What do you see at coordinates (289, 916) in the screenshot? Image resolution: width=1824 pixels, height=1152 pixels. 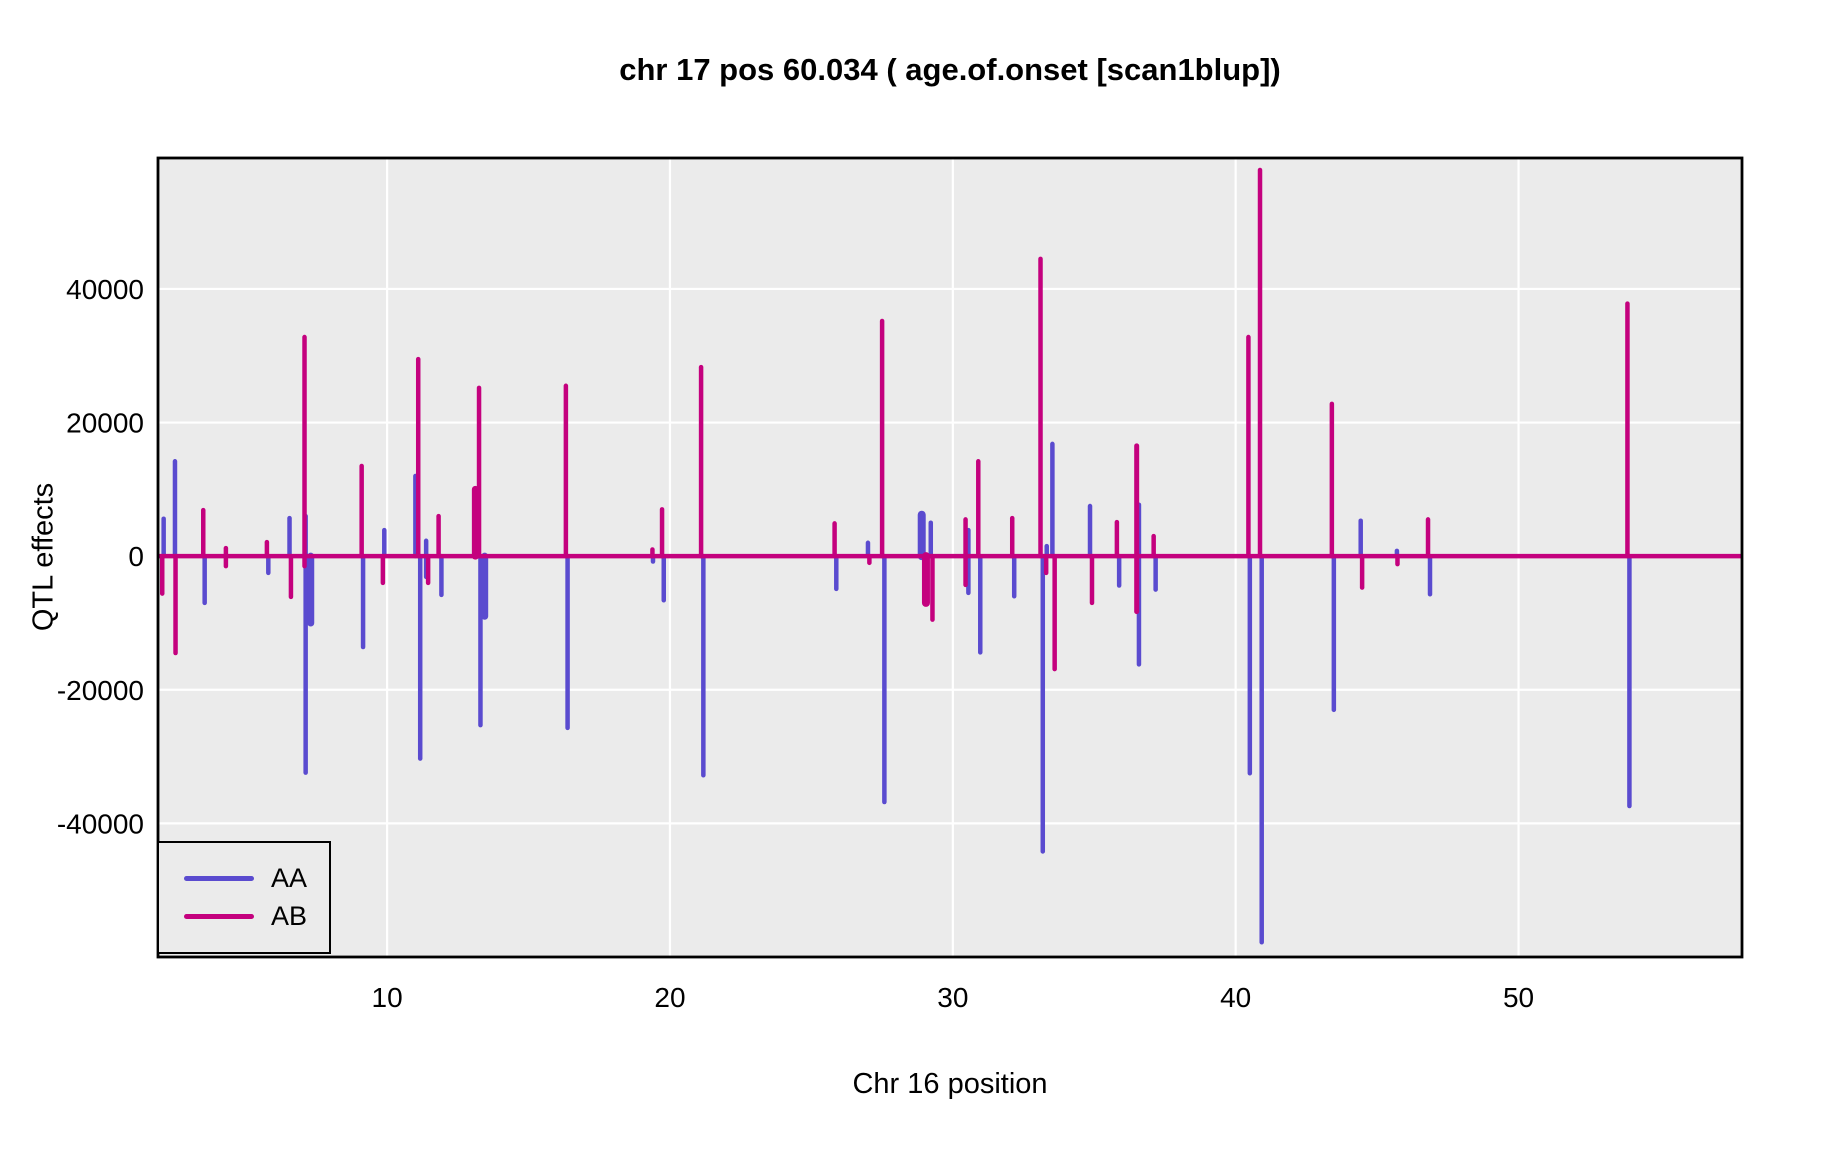 I see `legend-label-ab: AB` at bounding box center [289, 916].